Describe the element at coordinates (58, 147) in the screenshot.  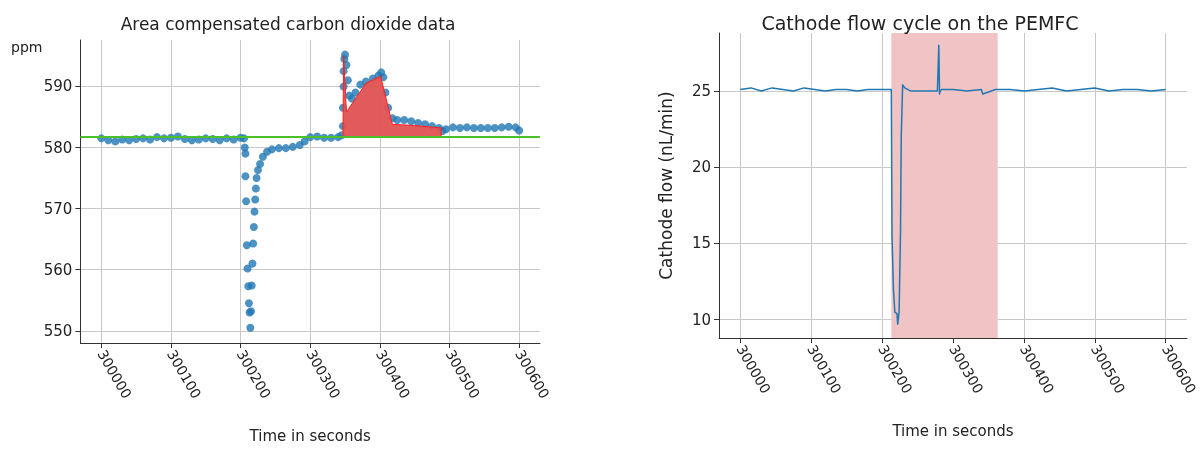
I see `y-tick-label: 580` at that location.